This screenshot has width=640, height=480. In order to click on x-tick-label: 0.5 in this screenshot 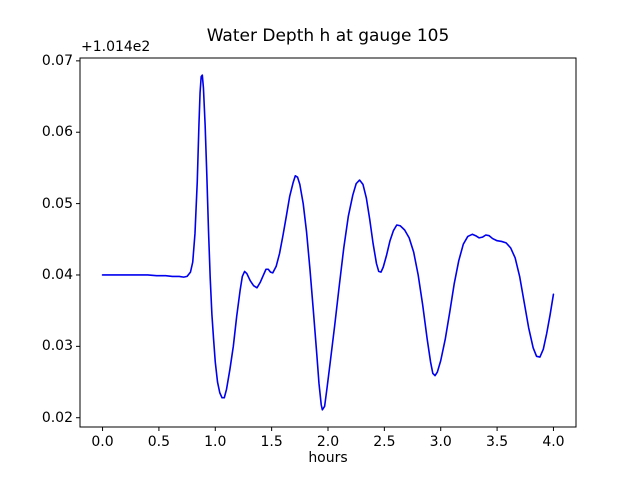, I will do `click(159, 442)`.